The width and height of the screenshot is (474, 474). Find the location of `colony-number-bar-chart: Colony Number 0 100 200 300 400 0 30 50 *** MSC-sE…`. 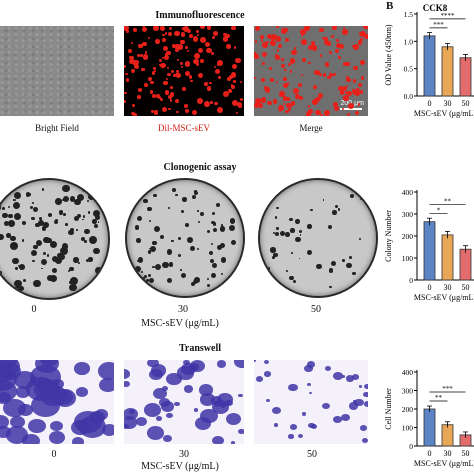

colony-number-bar-chart: Colony Number 0 100 200 300 400 0 30 50 *** MSC-sE… is located at coordinates (429, 245).